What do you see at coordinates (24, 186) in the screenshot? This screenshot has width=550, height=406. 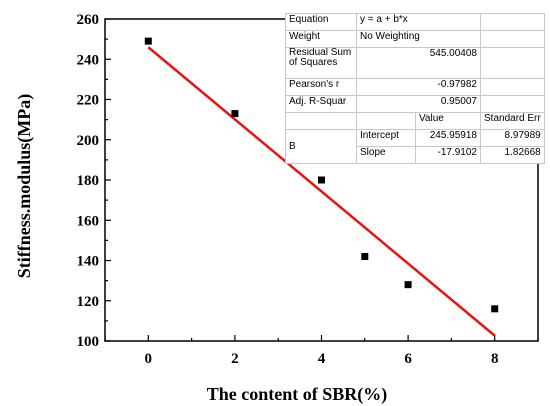 I see `y-axis-title: Stiffness.modulus(MPa)` at bounding box center [24, 186].